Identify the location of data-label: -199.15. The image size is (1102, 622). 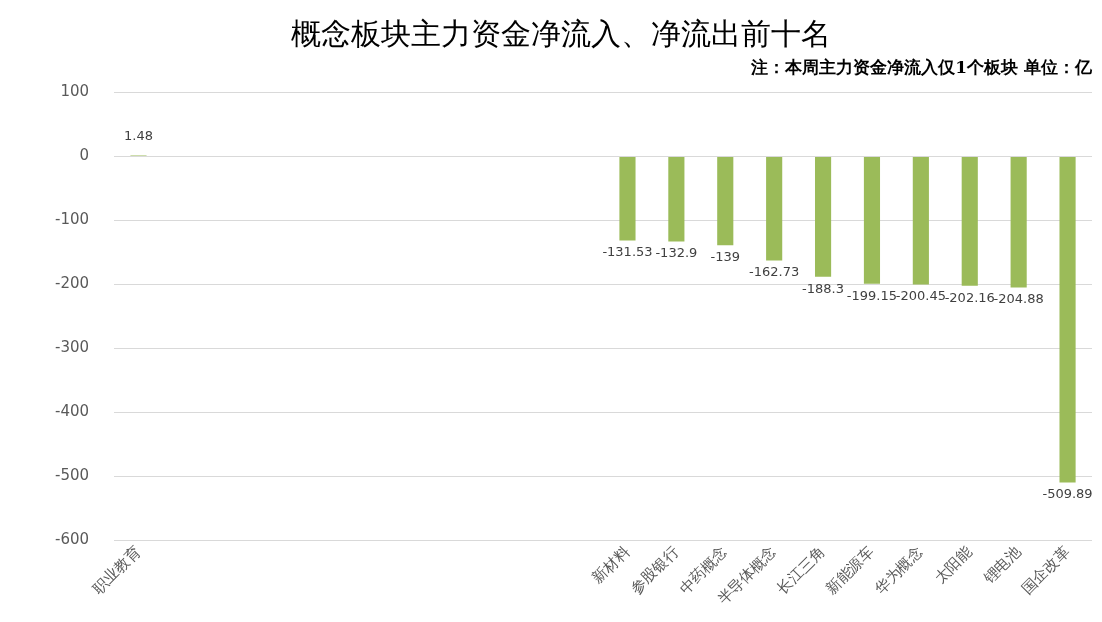
(872, 295).